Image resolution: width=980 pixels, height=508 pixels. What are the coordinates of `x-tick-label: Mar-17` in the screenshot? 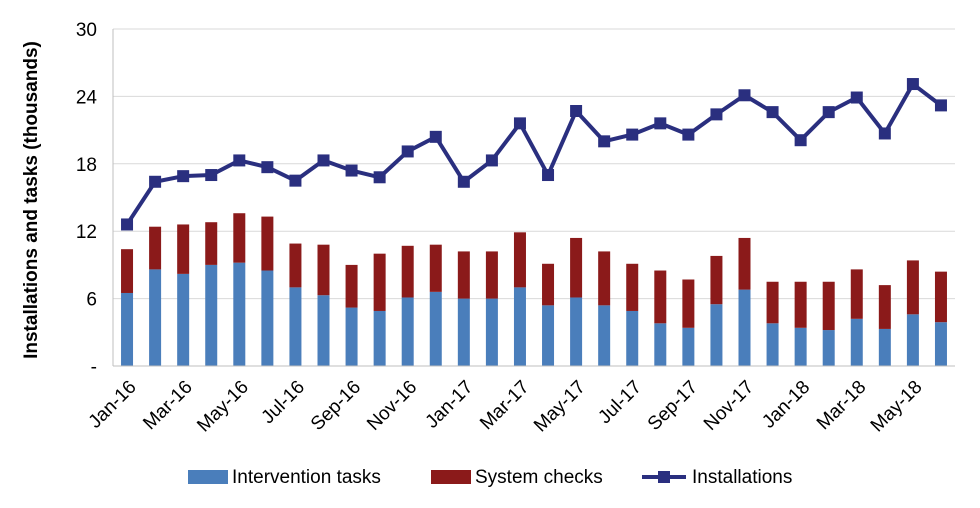 It's located at (504, 405).